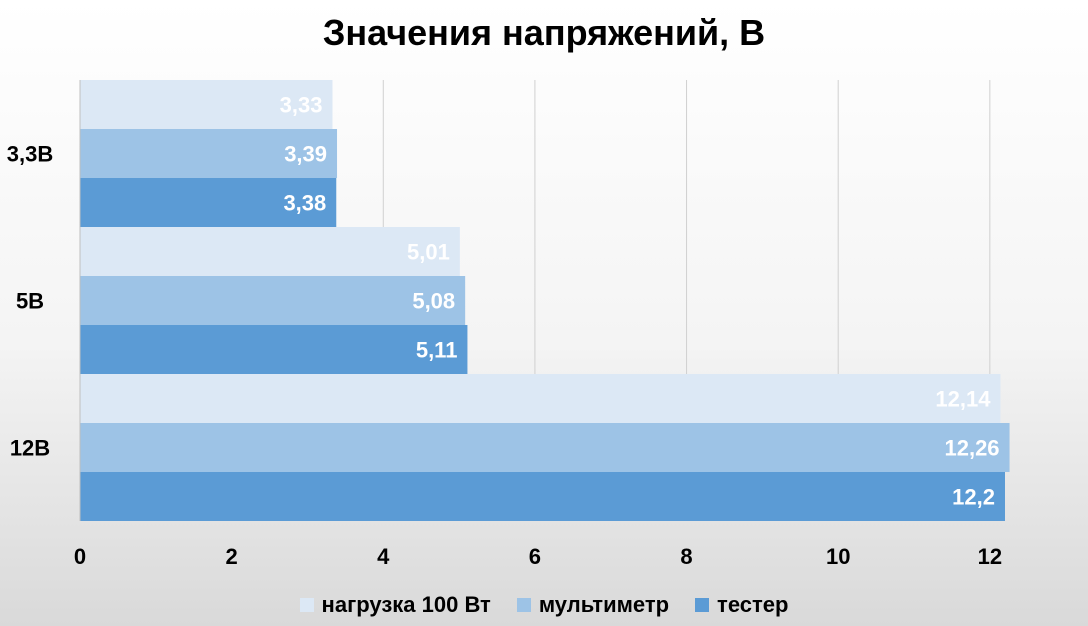 Image resolution: width=1088 pixels, height=626 pixels. Describe the element at coordinates (702, 605) in the screenshot. I see `legend-swatch-tester` at that location.